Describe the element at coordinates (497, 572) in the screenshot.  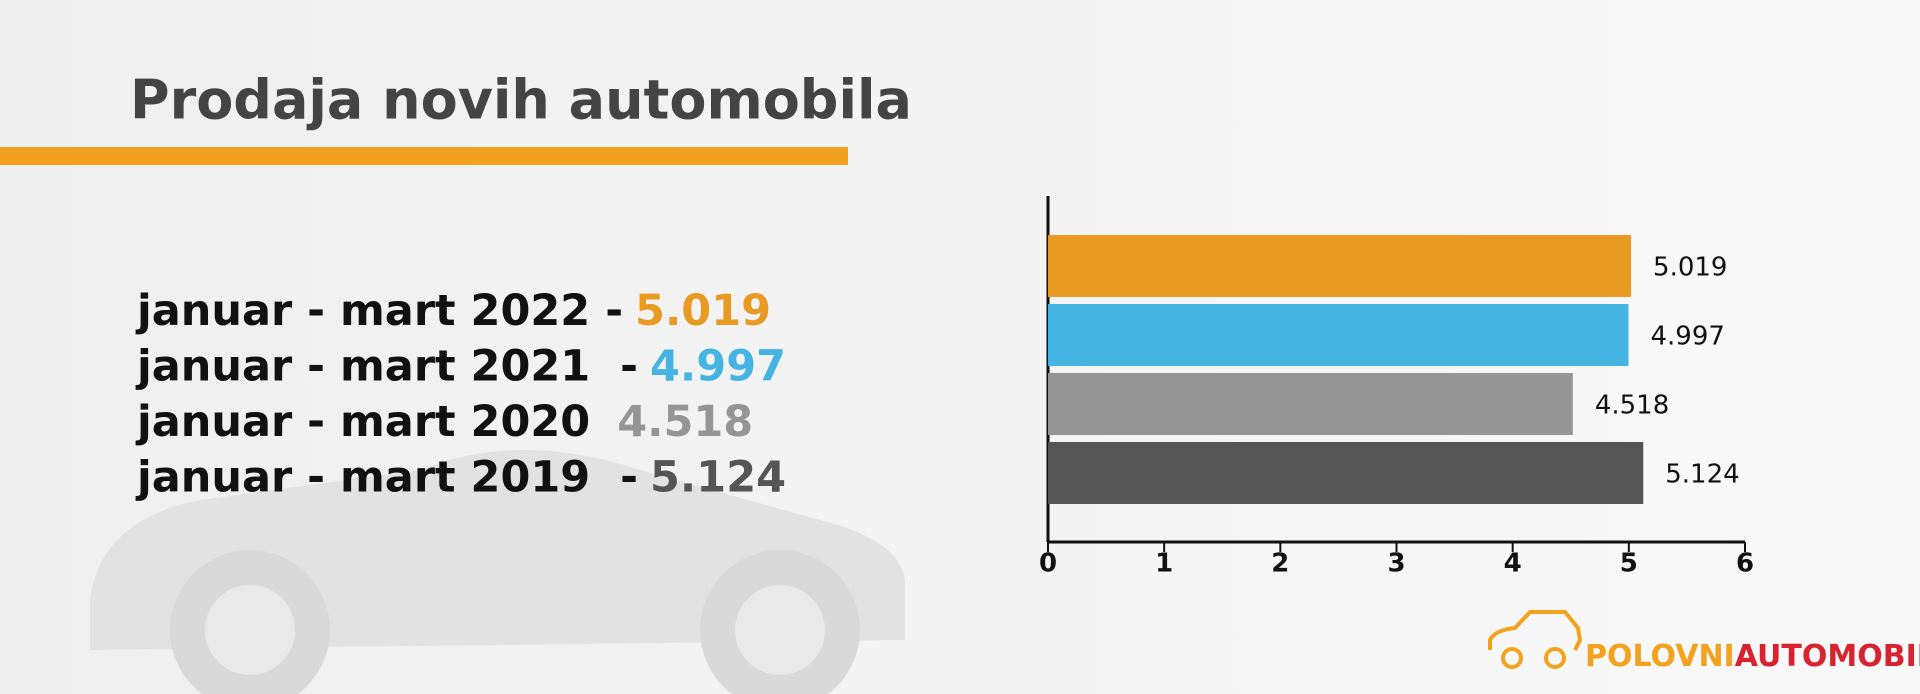
I see `car-silhouette` at that location.